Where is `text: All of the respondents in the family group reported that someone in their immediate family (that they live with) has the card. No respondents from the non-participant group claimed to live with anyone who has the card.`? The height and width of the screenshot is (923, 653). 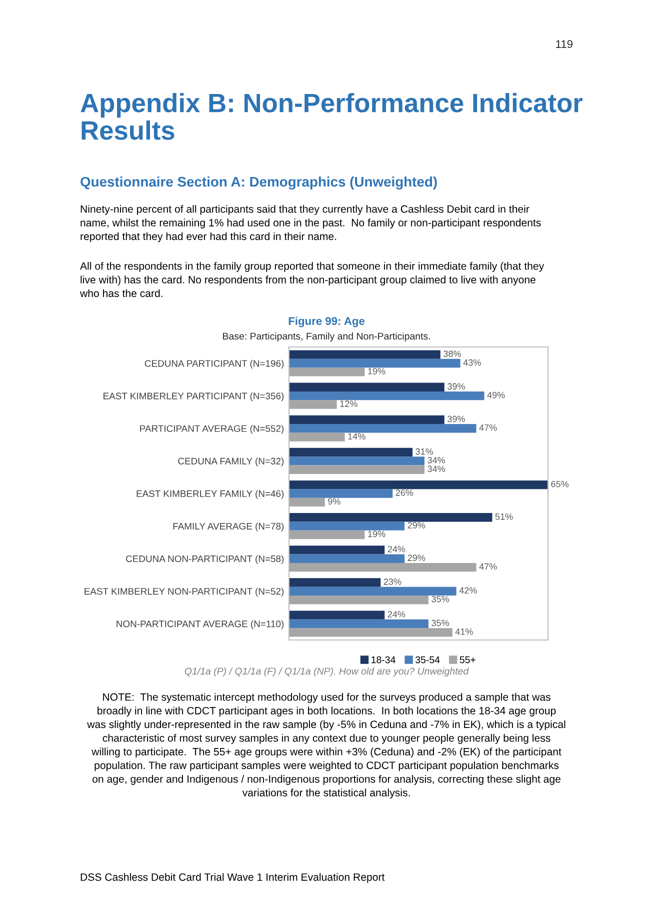
text: All of the respondents in the family group reported that someone in their immediate family (that they live with) has the card. No respondents from the non-participant group claimed to live with anyone who has the card. is located at coordinates (312, 280).